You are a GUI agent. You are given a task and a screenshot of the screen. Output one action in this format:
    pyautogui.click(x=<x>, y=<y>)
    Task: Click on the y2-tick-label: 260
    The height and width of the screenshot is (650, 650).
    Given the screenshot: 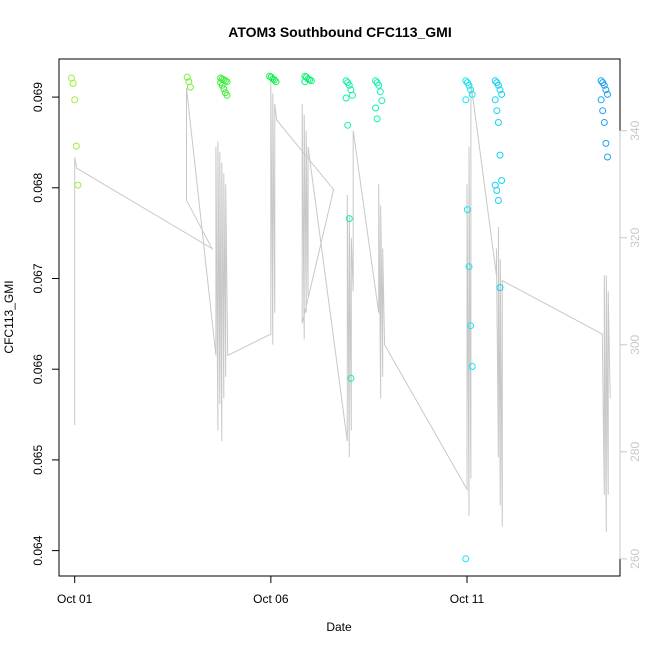 What is the action you would take?
    pyautogui.click(x=635, y=559)
    